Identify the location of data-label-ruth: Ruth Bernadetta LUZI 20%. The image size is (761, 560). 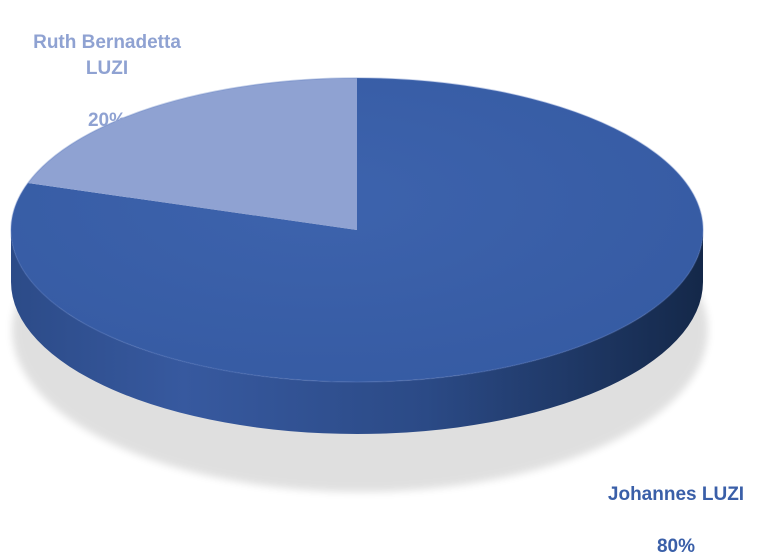
(107, 69).